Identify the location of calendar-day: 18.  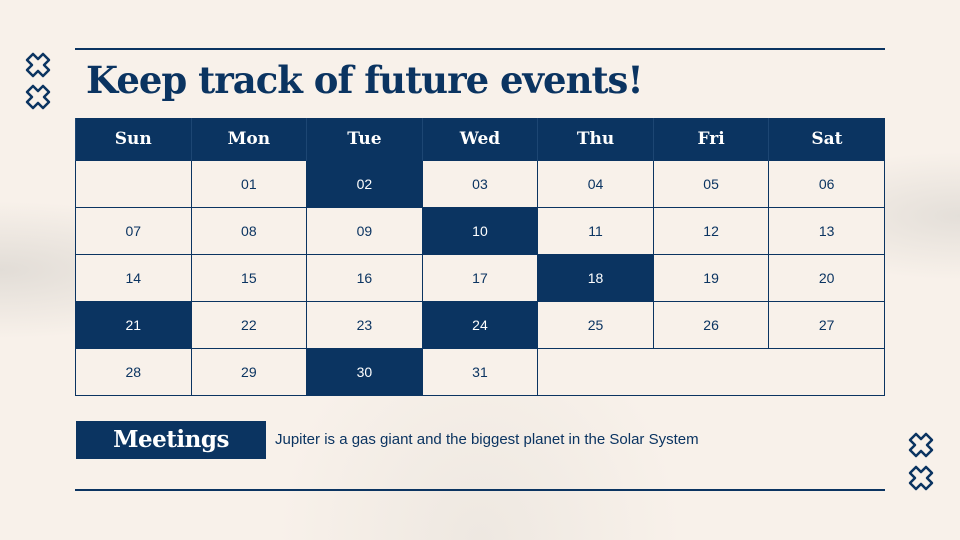
(595, 277).